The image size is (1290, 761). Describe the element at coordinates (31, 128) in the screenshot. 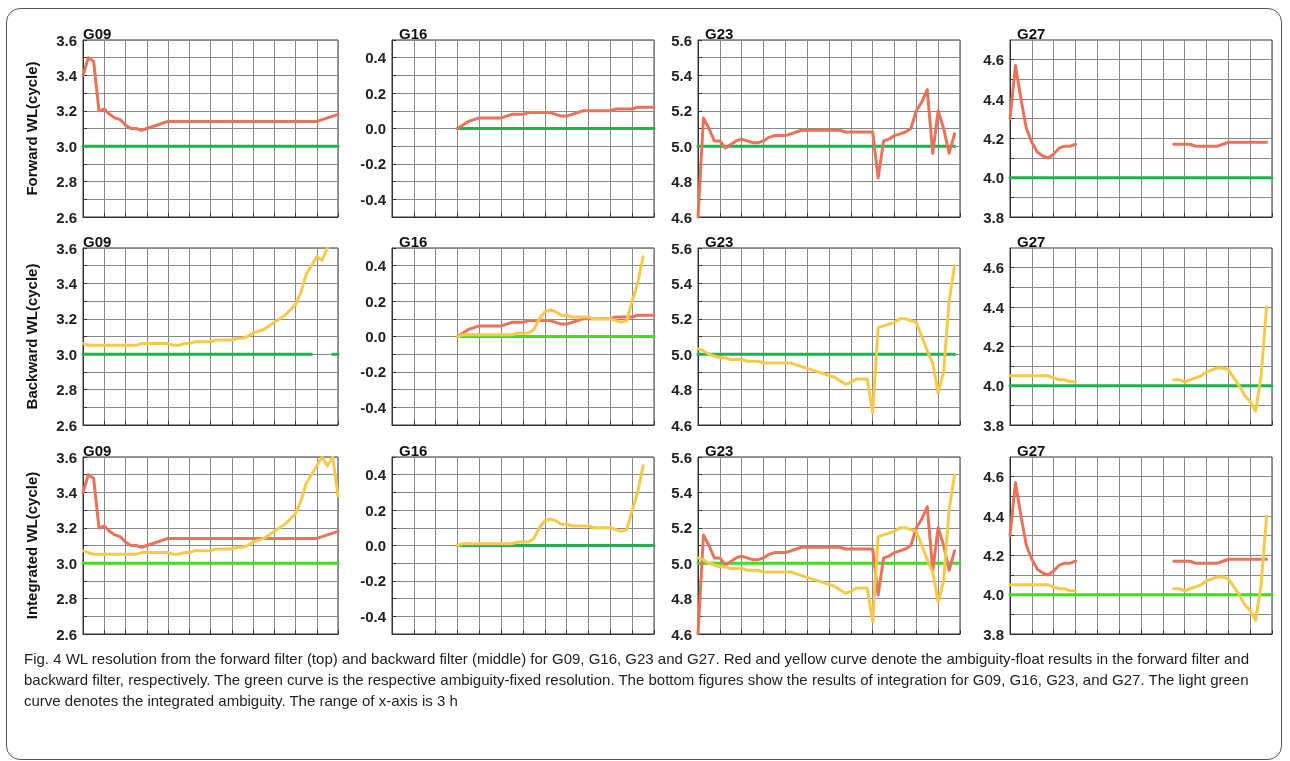

I see `y-axis-title: Forward WL(cycle)` at that location.